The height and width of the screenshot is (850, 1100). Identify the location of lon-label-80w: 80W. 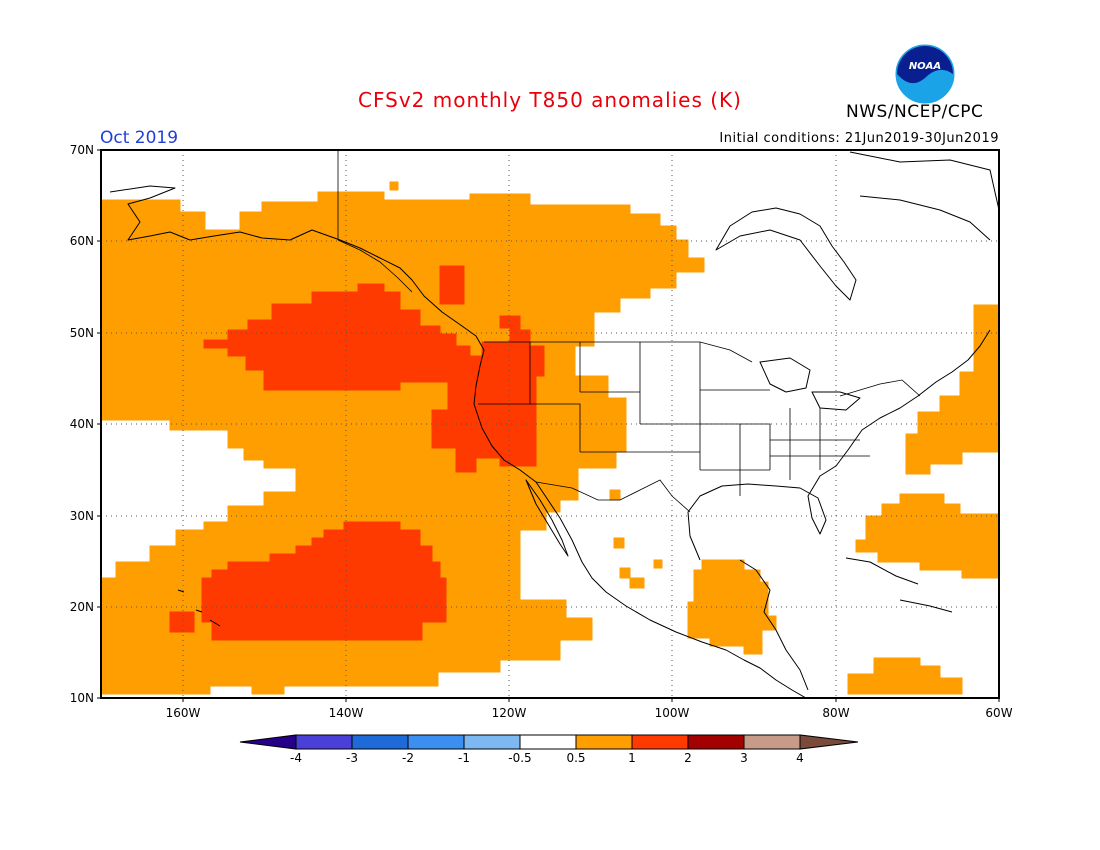
(835, 713).